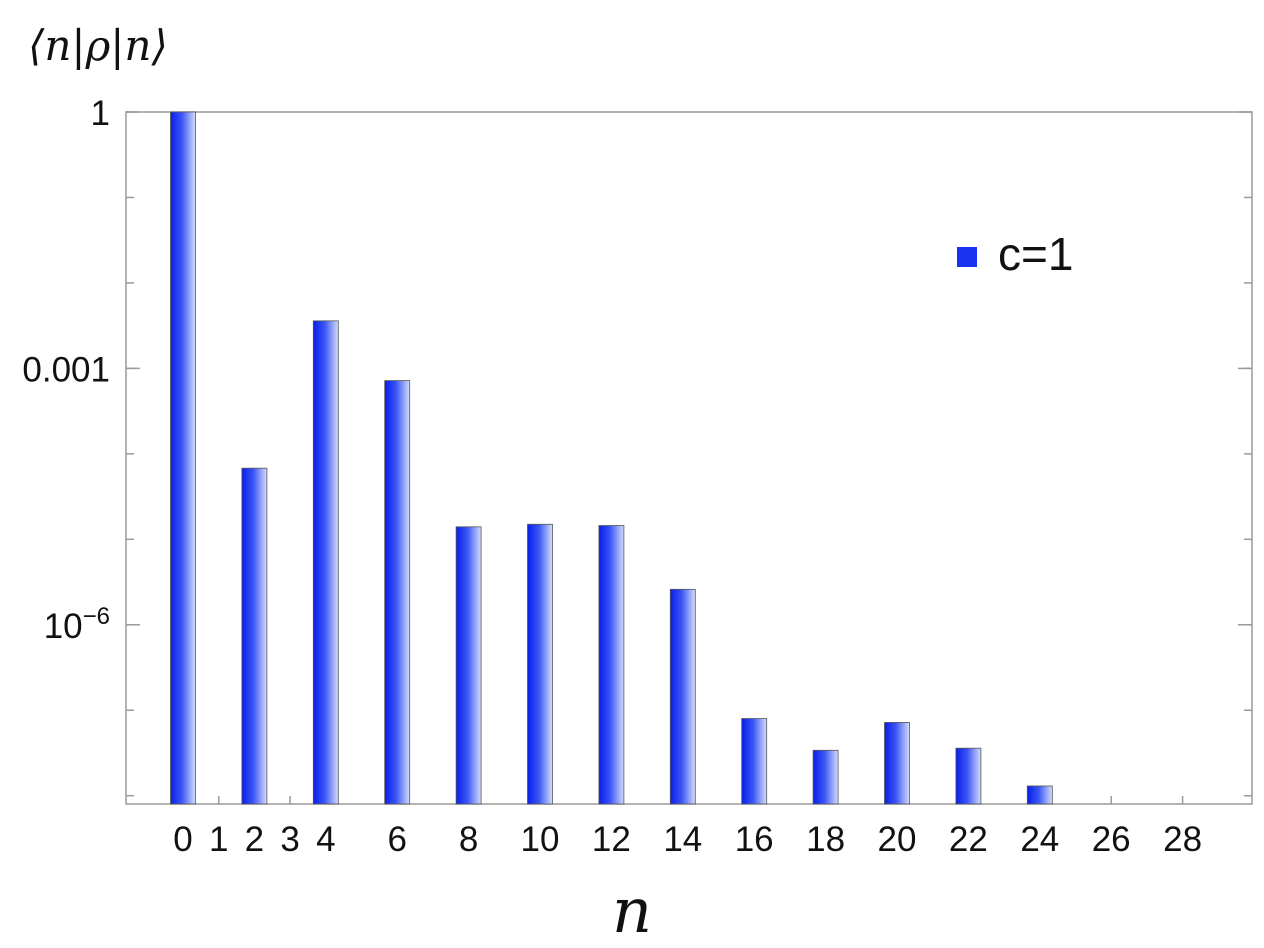 The image size is (1264, 948). What do you see at coordinates (182, 839) in the screenshot?
I see `x-tick-label: 0` at bounding box center [182, 839].